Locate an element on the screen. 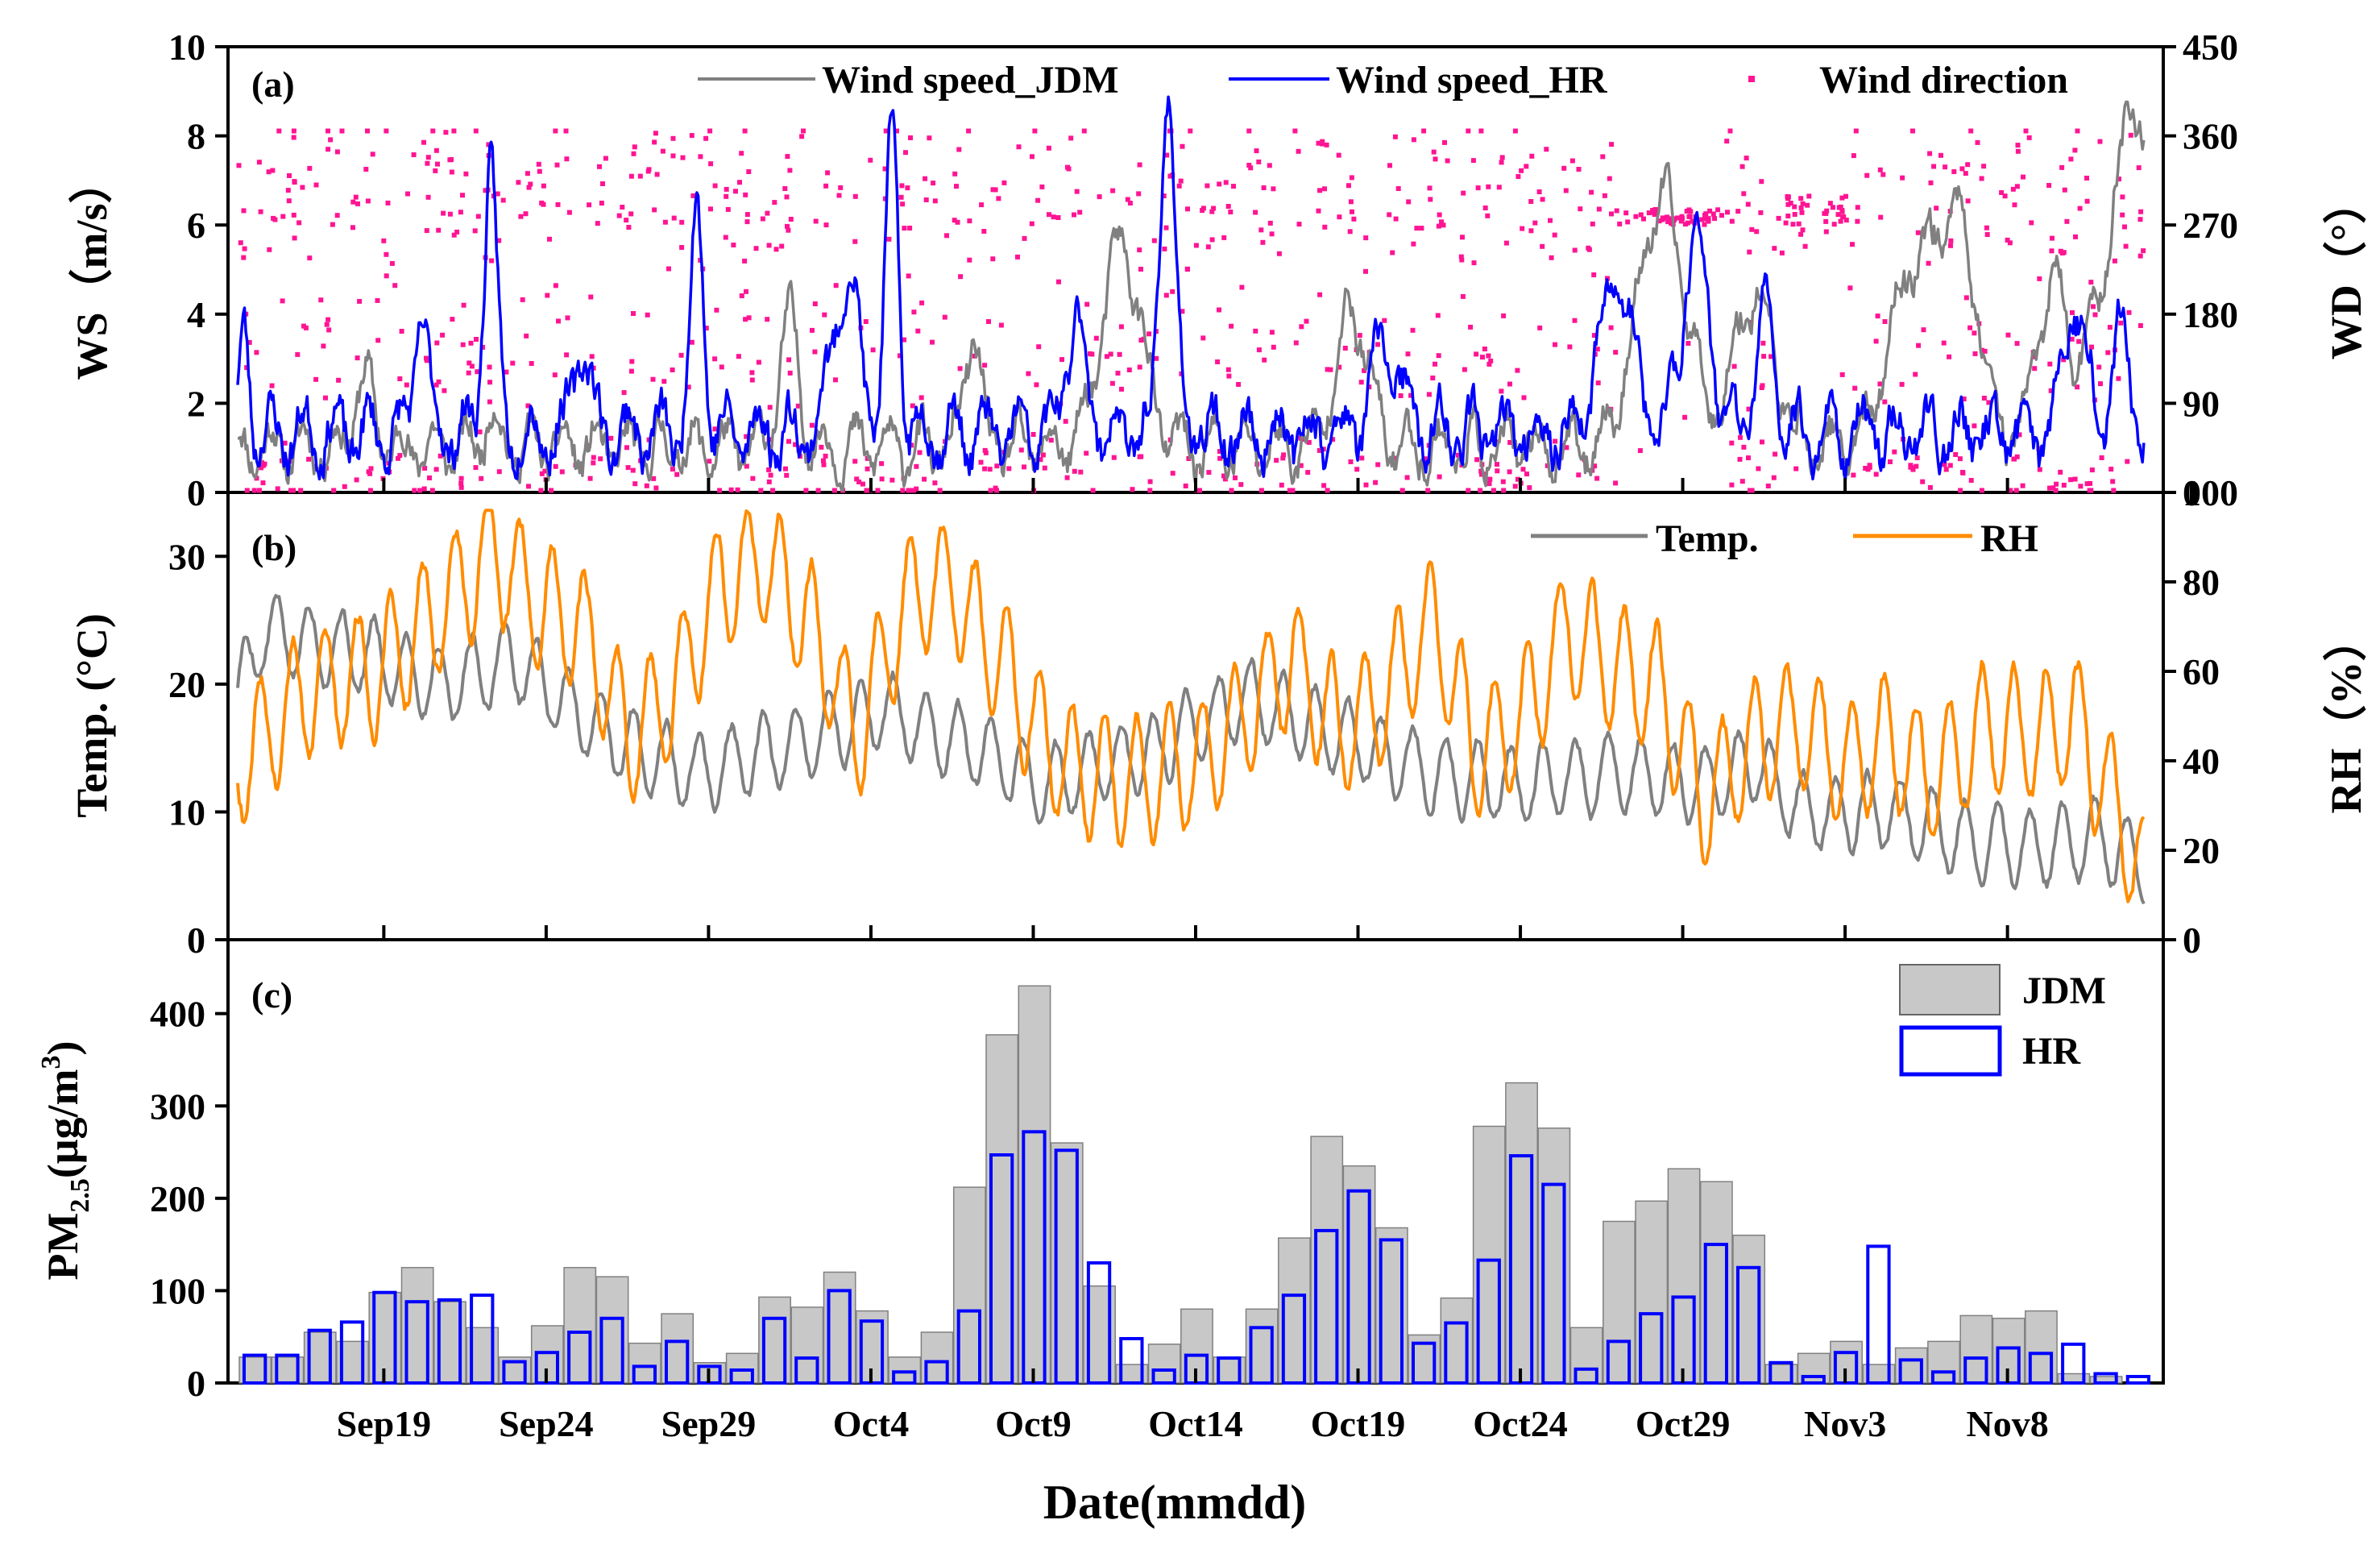 Image resolution: width=2380 pixels, height=1549 pixels. y2label-a: WD（°） is located at coordinates (2346, 271).